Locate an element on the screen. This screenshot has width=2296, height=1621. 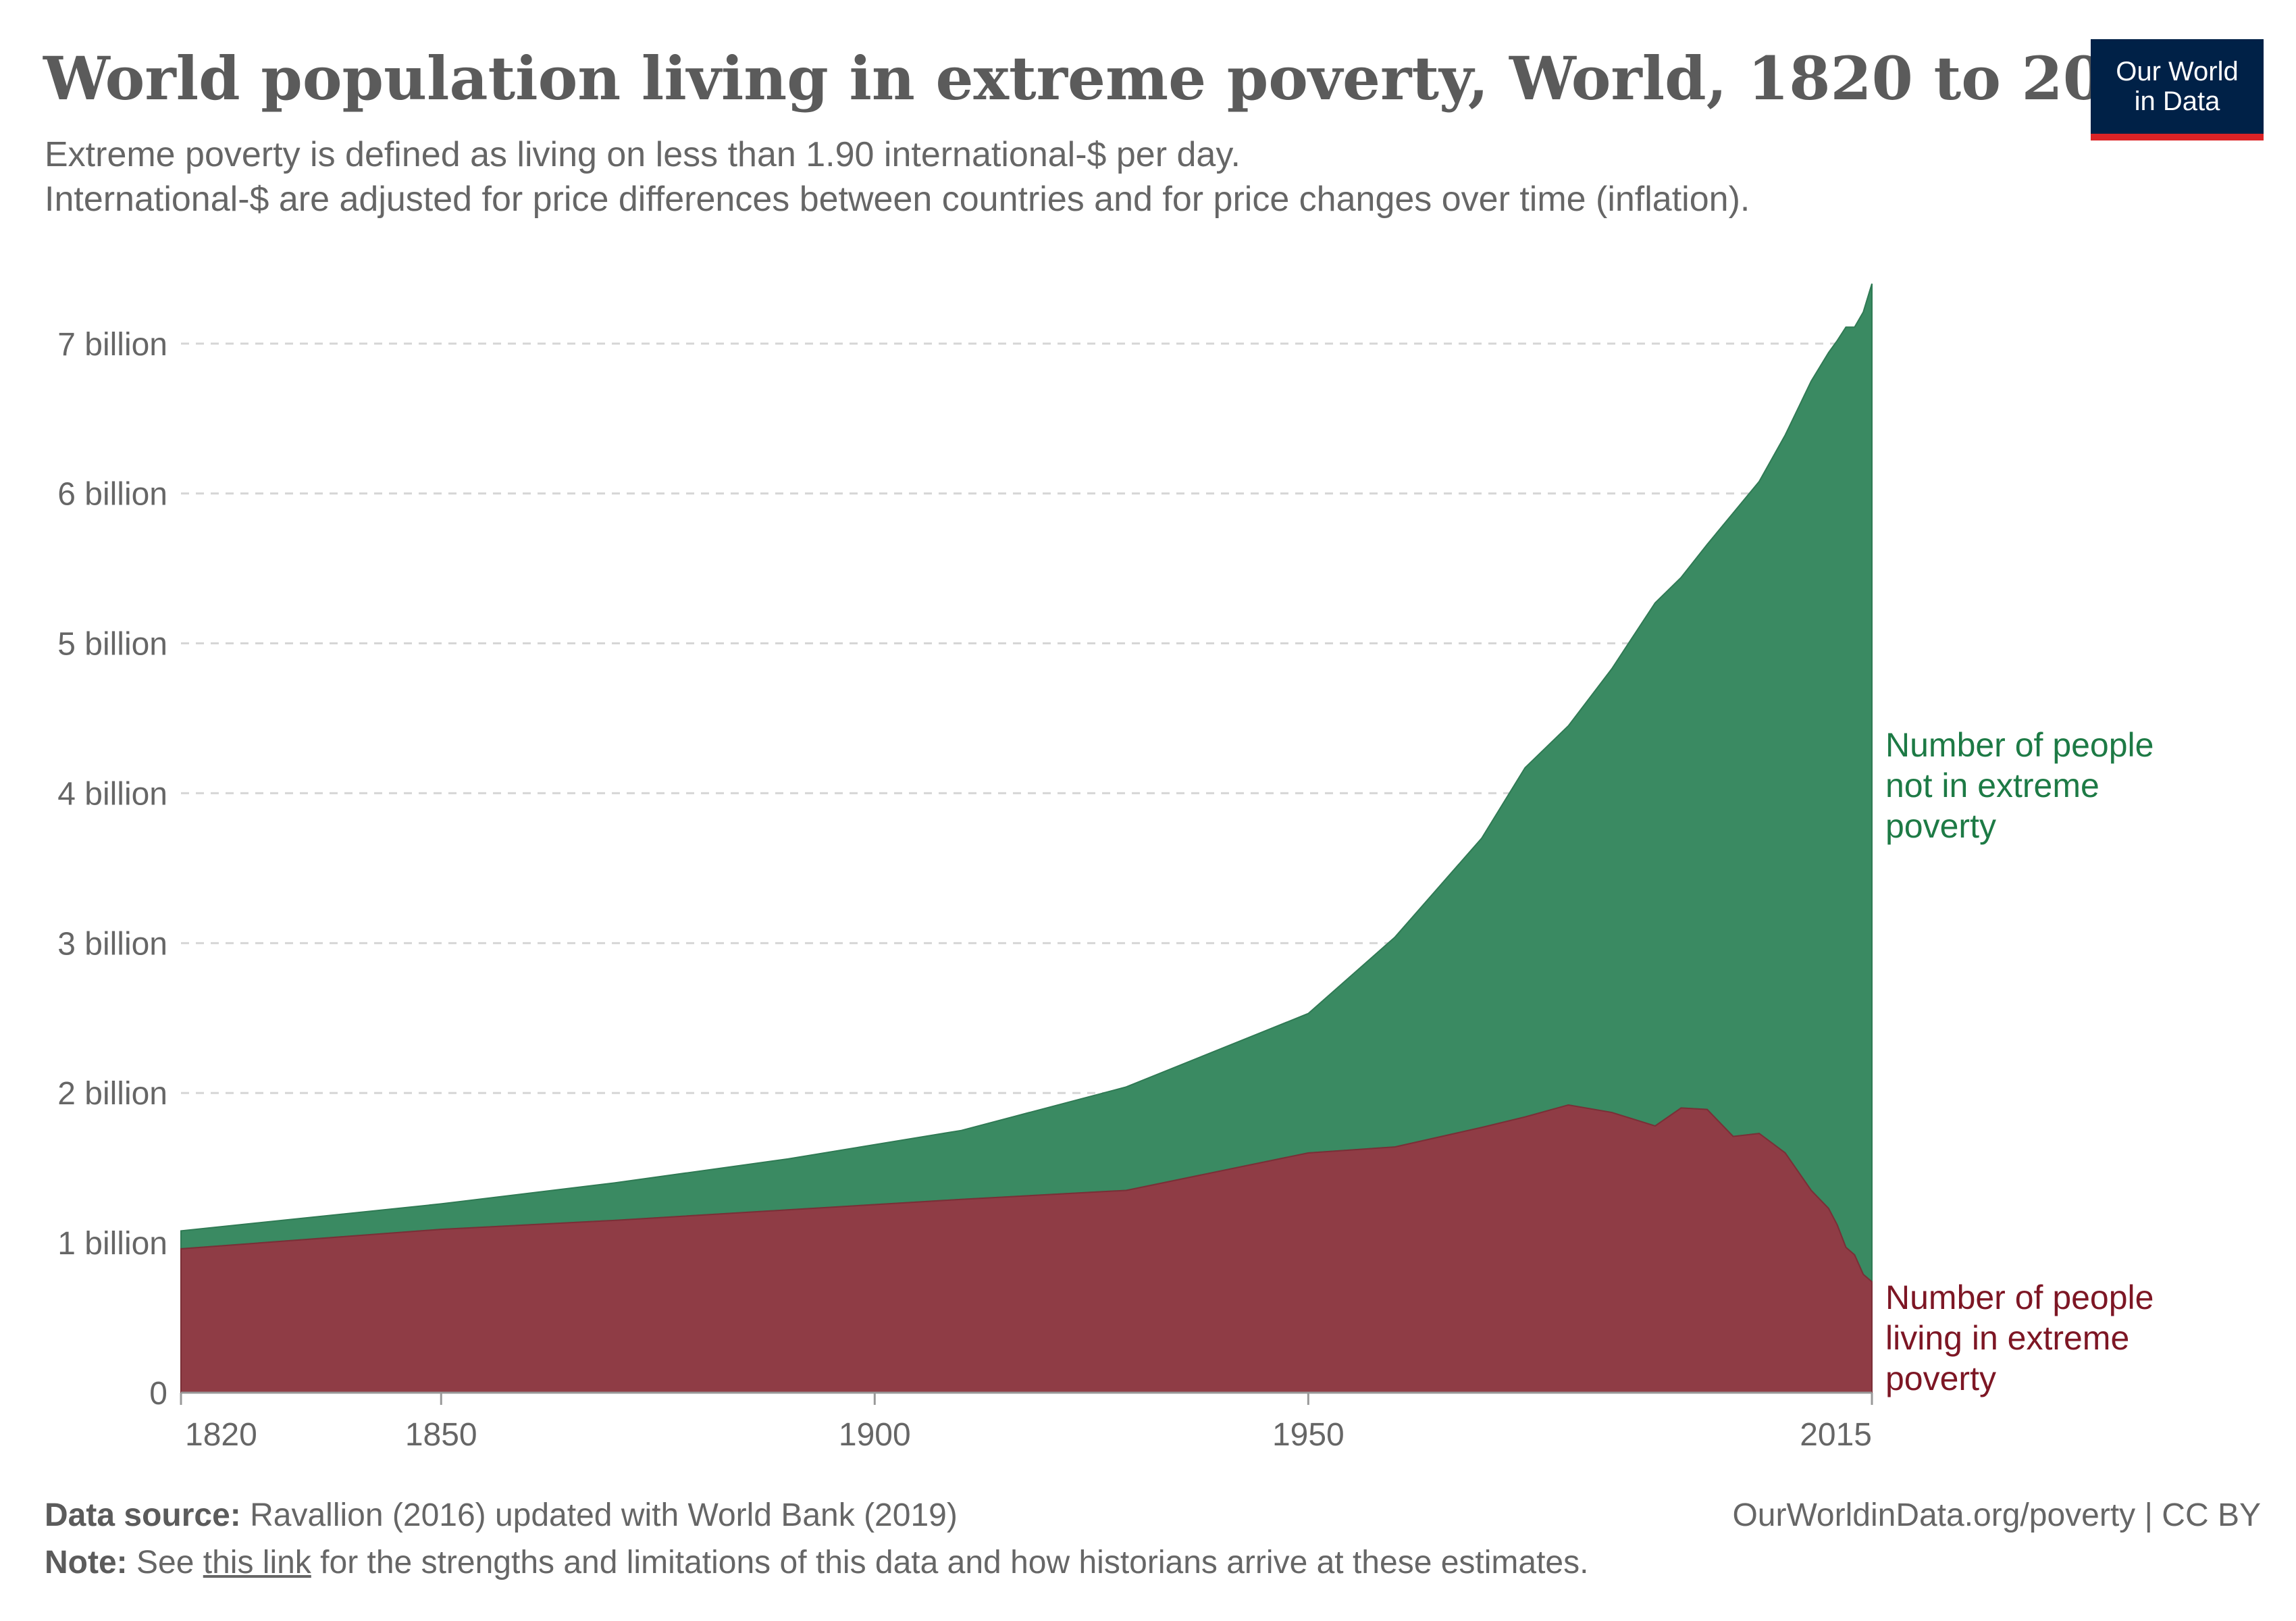
label-living-in-extreme-poverty: living in extreme is located at coordinates (2007, 1338).